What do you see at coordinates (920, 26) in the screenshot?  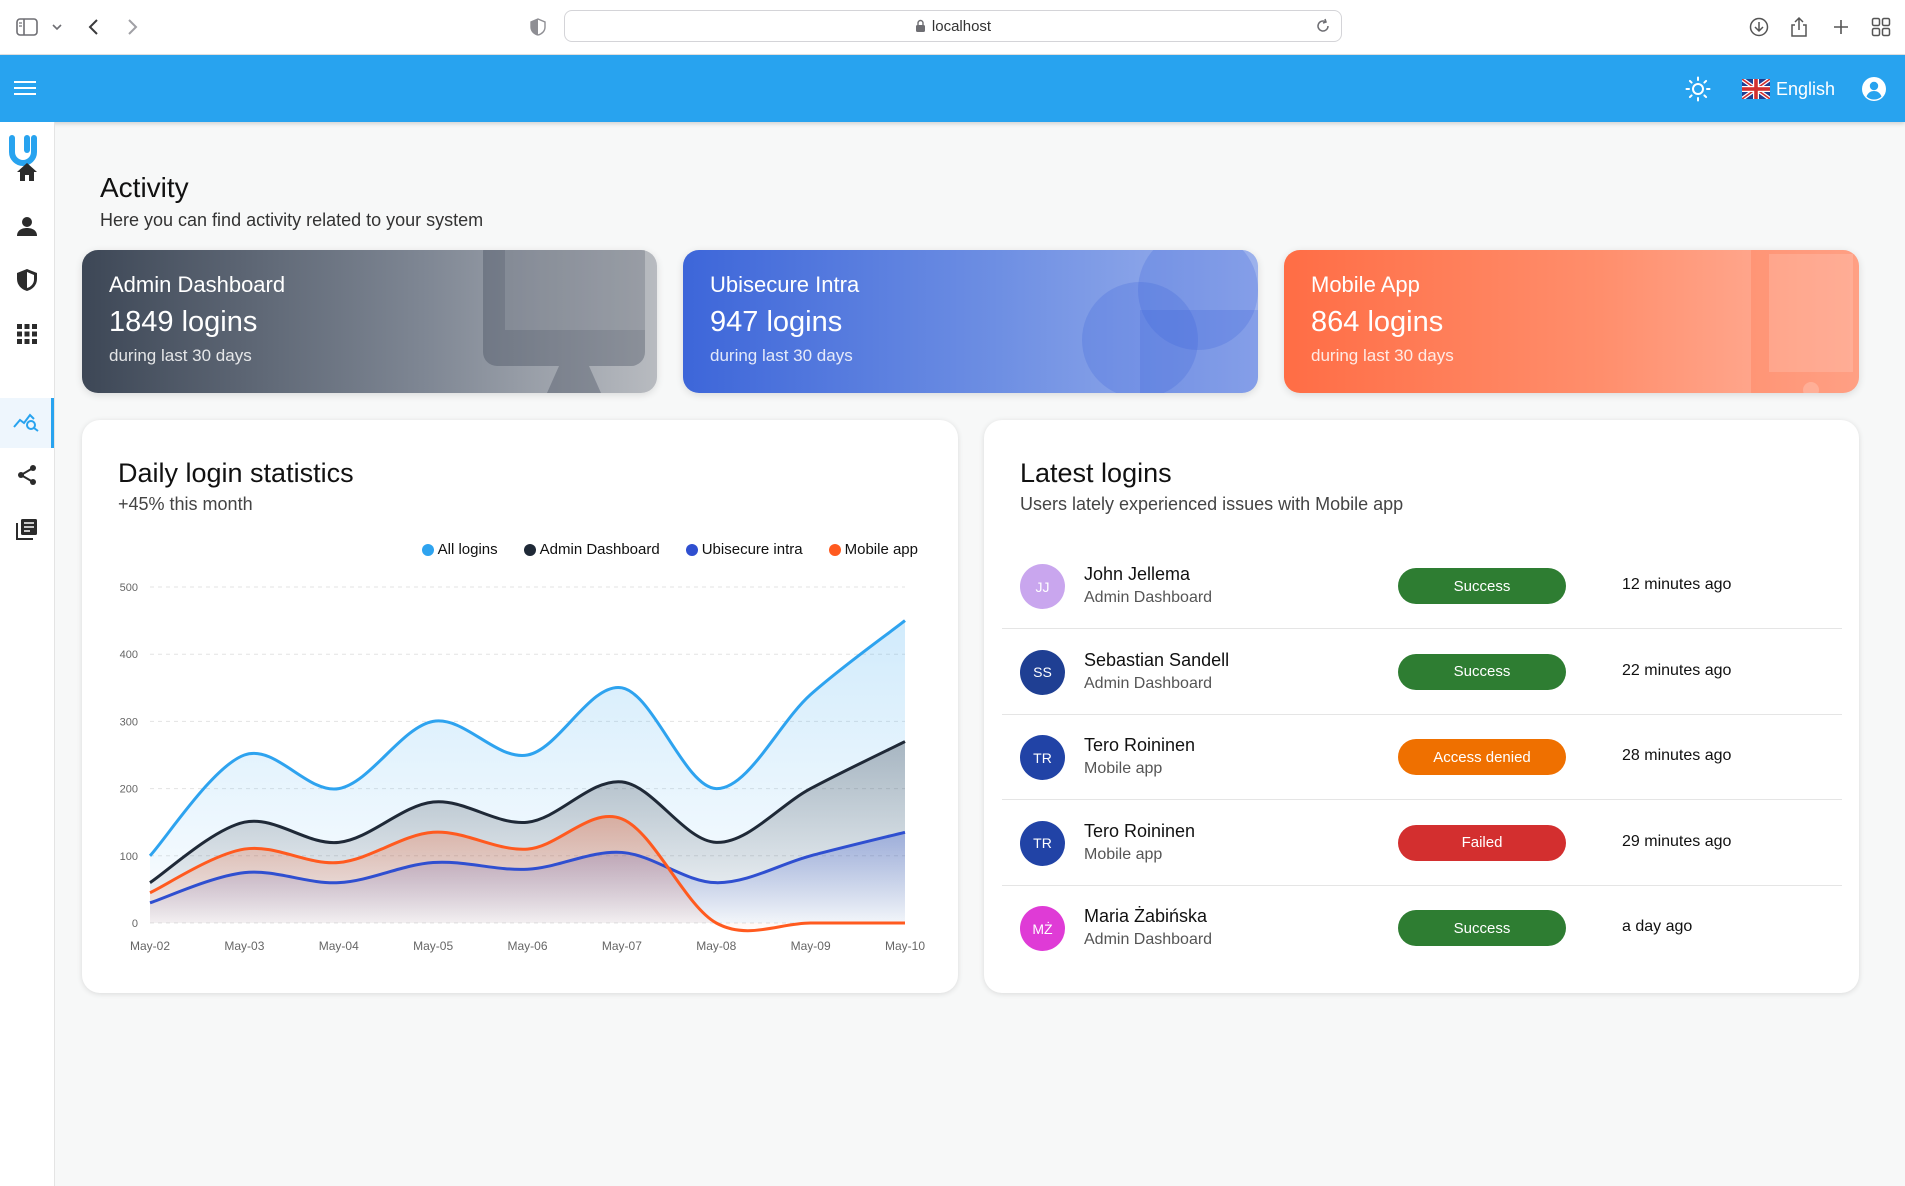 I see `lock-icon` at bounding box center [920, 26].